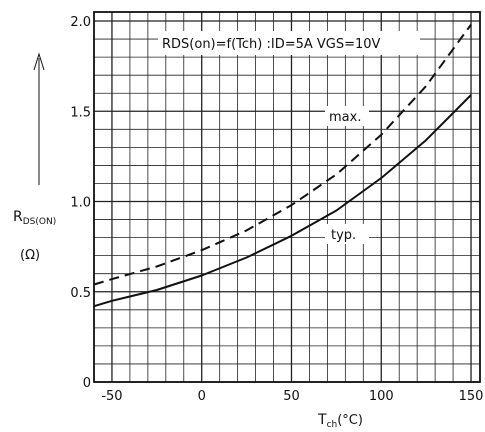  What do you see at coordinates (80, 112) in the screenshot?
I see `y-tick-label: 1.5` at bounding box center [80, 112].